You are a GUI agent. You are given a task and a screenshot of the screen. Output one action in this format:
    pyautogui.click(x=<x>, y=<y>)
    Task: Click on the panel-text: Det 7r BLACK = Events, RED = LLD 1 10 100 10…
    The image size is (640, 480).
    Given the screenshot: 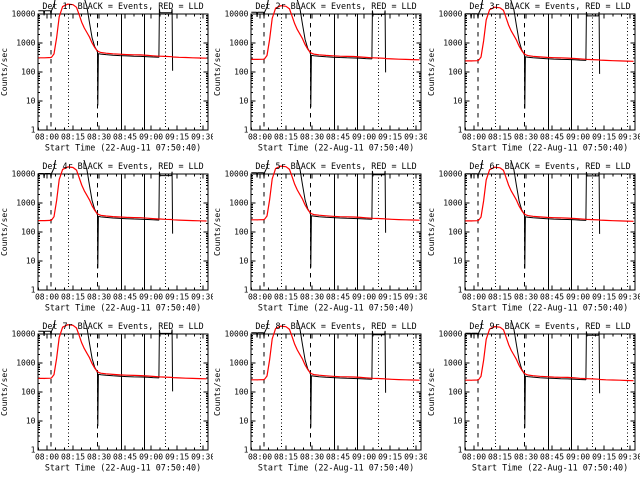 What is the action you would take?
    pyautogui.click(x=106, y=396)
    